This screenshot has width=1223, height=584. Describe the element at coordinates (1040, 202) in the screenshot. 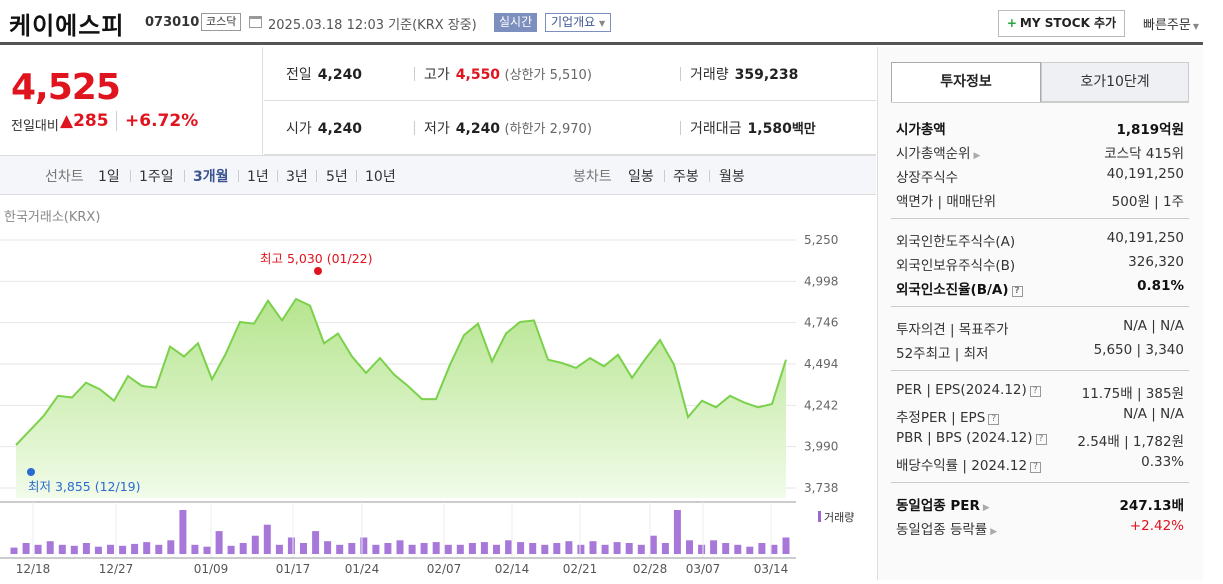

I see `info-row: 액면가 | 매매단위 500원 | 1주` at that location.